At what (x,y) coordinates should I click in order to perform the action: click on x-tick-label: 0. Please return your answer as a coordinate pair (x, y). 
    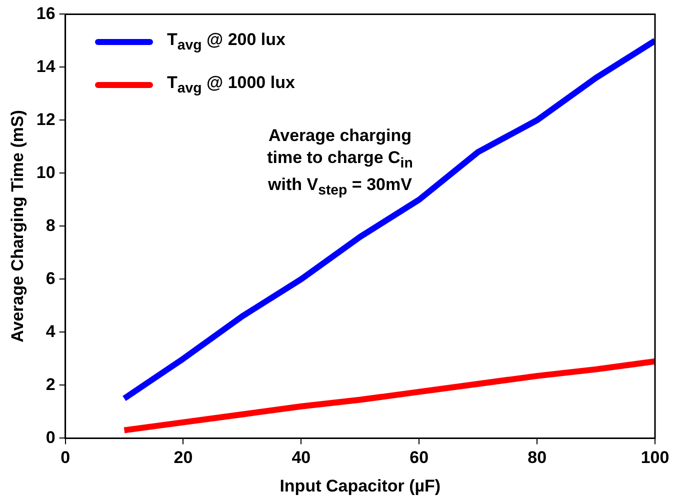
    Looking at the image, I should click on (65, 458).